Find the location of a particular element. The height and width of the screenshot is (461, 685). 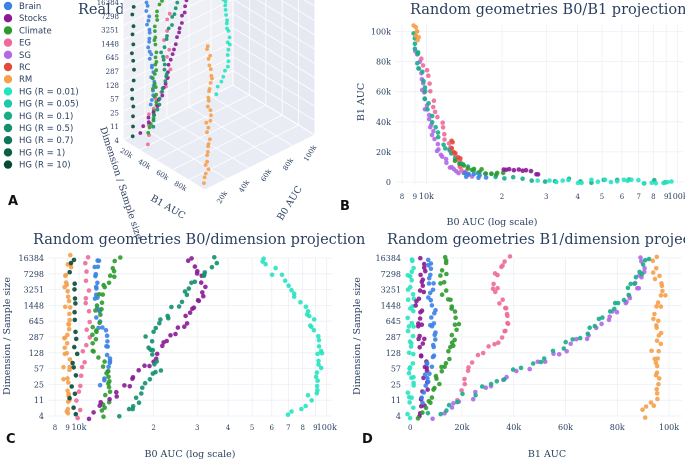

x-tick-label: 40k is located at coordinates (513, 427).